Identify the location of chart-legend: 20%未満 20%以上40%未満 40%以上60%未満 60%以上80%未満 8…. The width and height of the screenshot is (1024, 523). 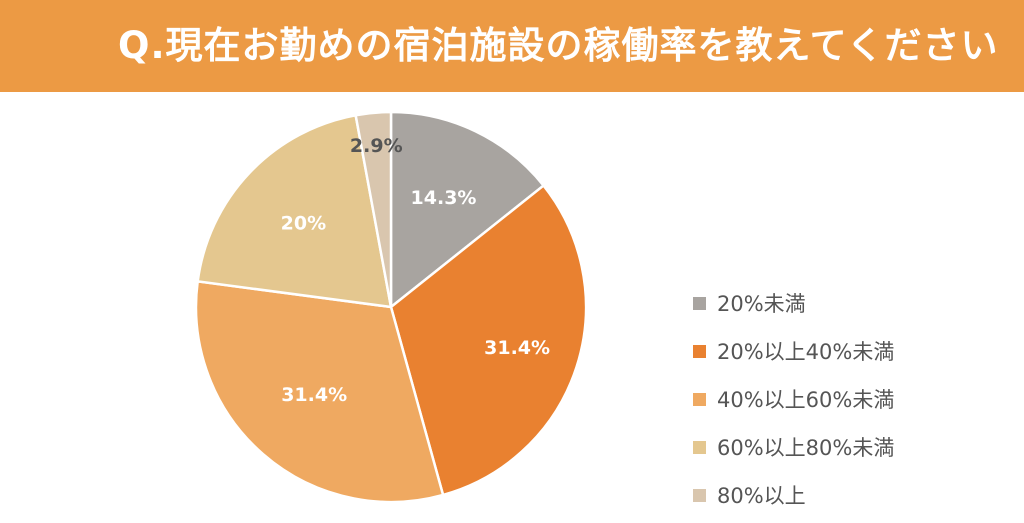
(853, 399).